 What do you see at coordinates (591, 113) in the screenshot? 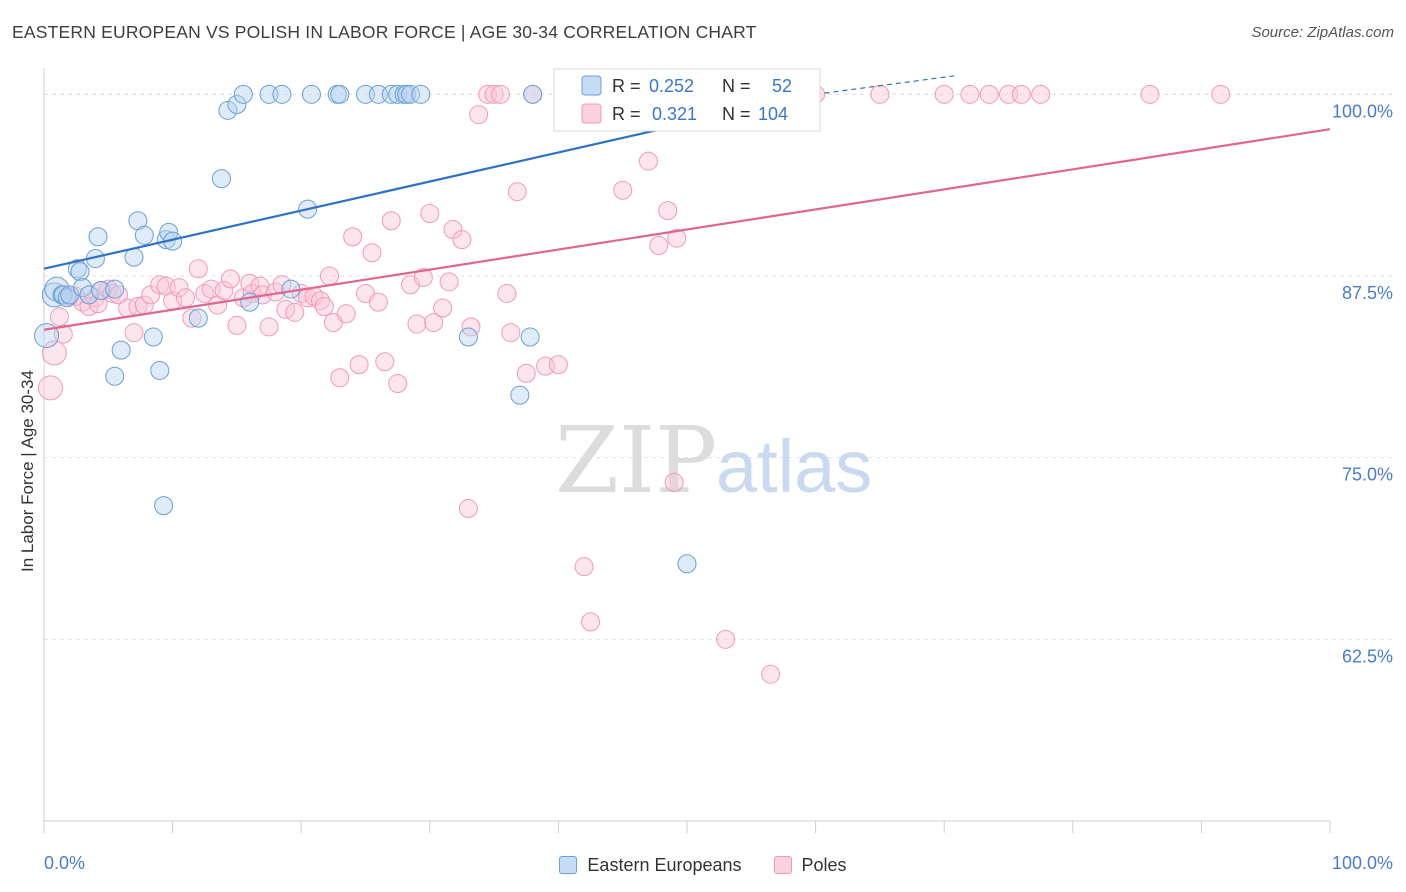
I see `legend-swatch-pink` at bounding box center [591, 113].